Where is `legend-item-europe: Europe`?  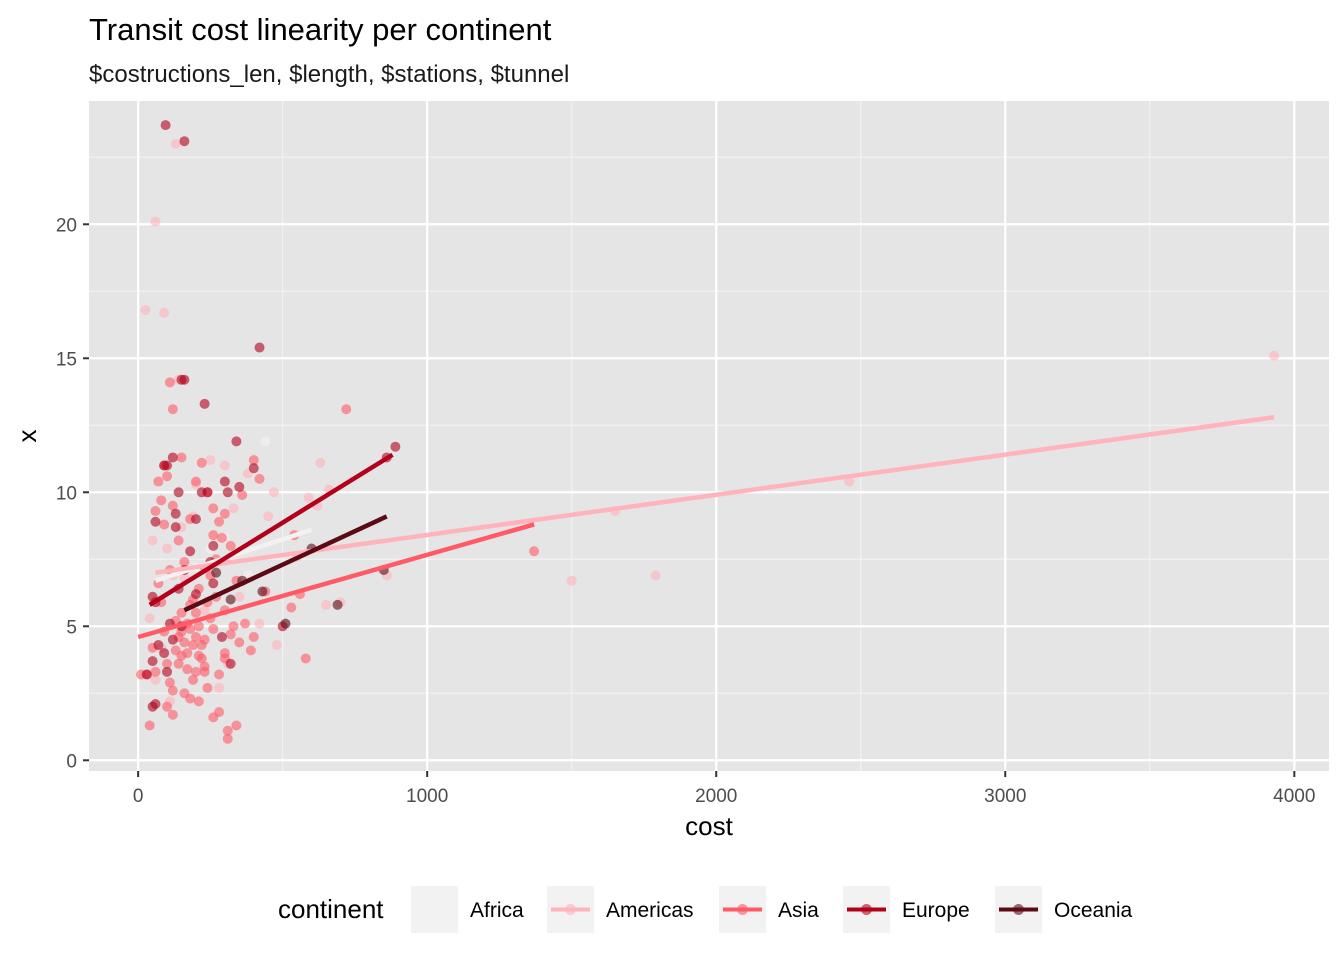 legend-item-europe: Europe is located at coordinates (906, 909).